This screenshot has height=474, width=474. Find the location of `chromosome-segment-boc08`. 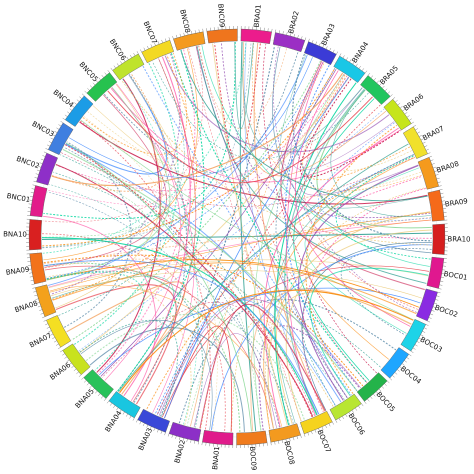

chromosome-segment-boc08 is located at coordinates (284, 433).